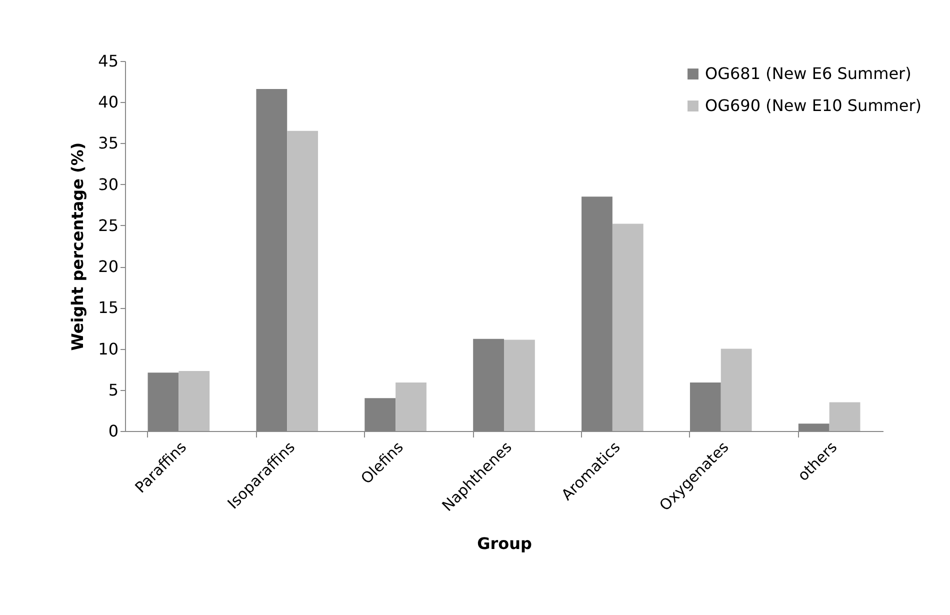 This screenshot has width=950, height=615. I want to click on y-tick-label: 30, so click(108, 184).